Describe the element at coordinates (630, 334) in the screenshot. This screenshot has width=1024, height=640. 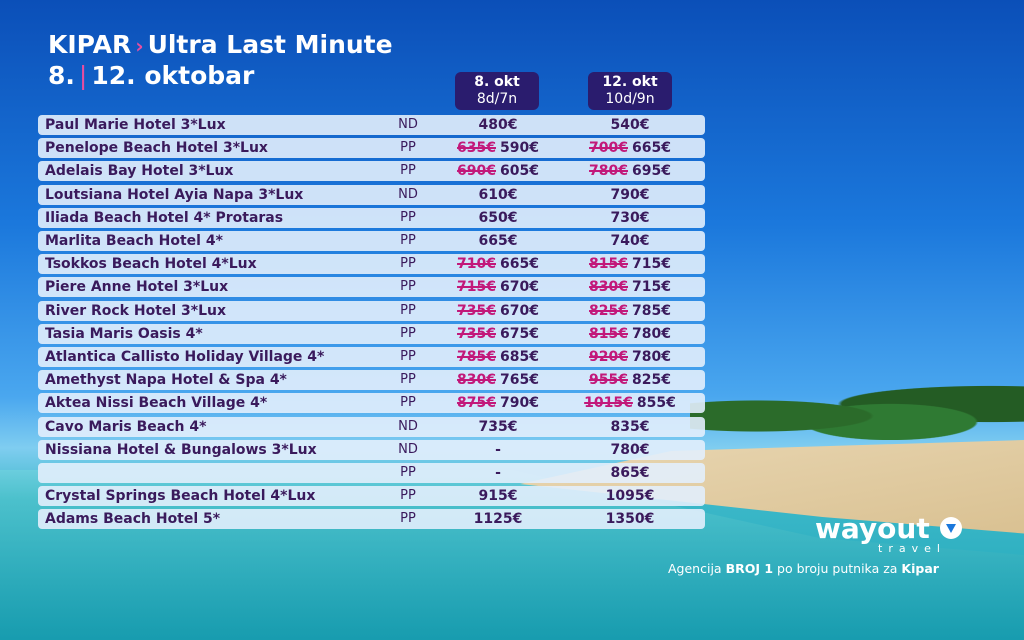
I see `price-cell: 815€ 780€` at that location.